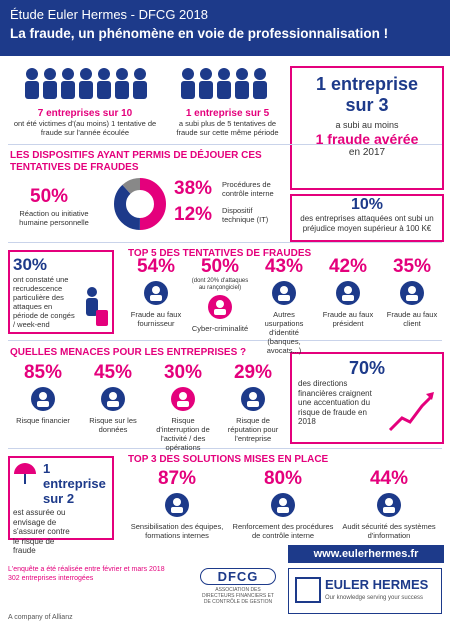 This screenshot has height=636, width=450. What do you see at coordinates (74, 483) in the screenshot?
I see `assurance-value: 1 entreprise sur 2` at bounding box center [74, 483].